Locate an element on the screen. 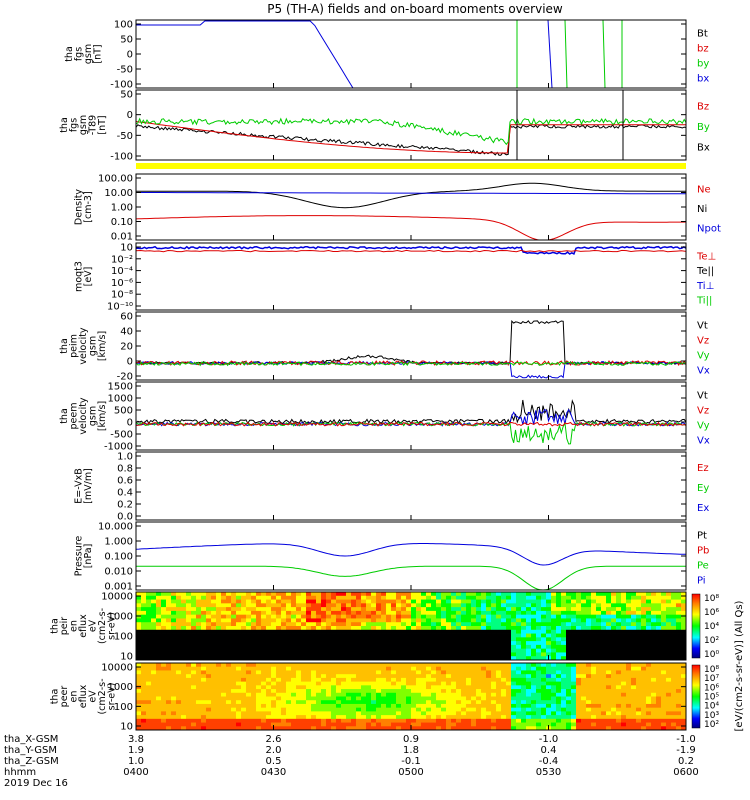  y-axis-label: moqt3 is located at coordinates (78, 276).